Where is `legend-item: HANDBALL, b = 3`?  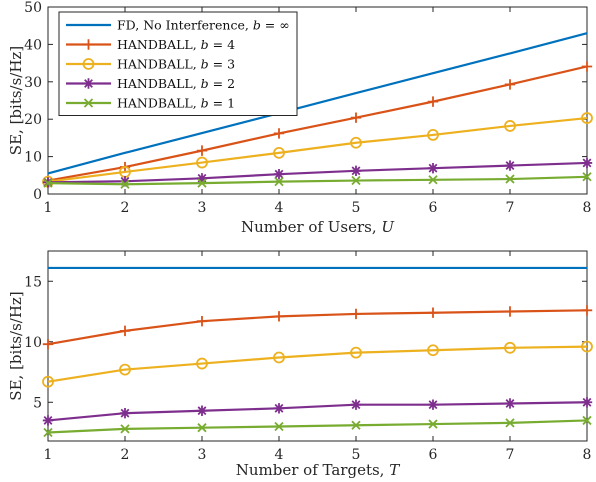
legend-item: HANDBALL, b = 3 is located at coordinates (150, 64).